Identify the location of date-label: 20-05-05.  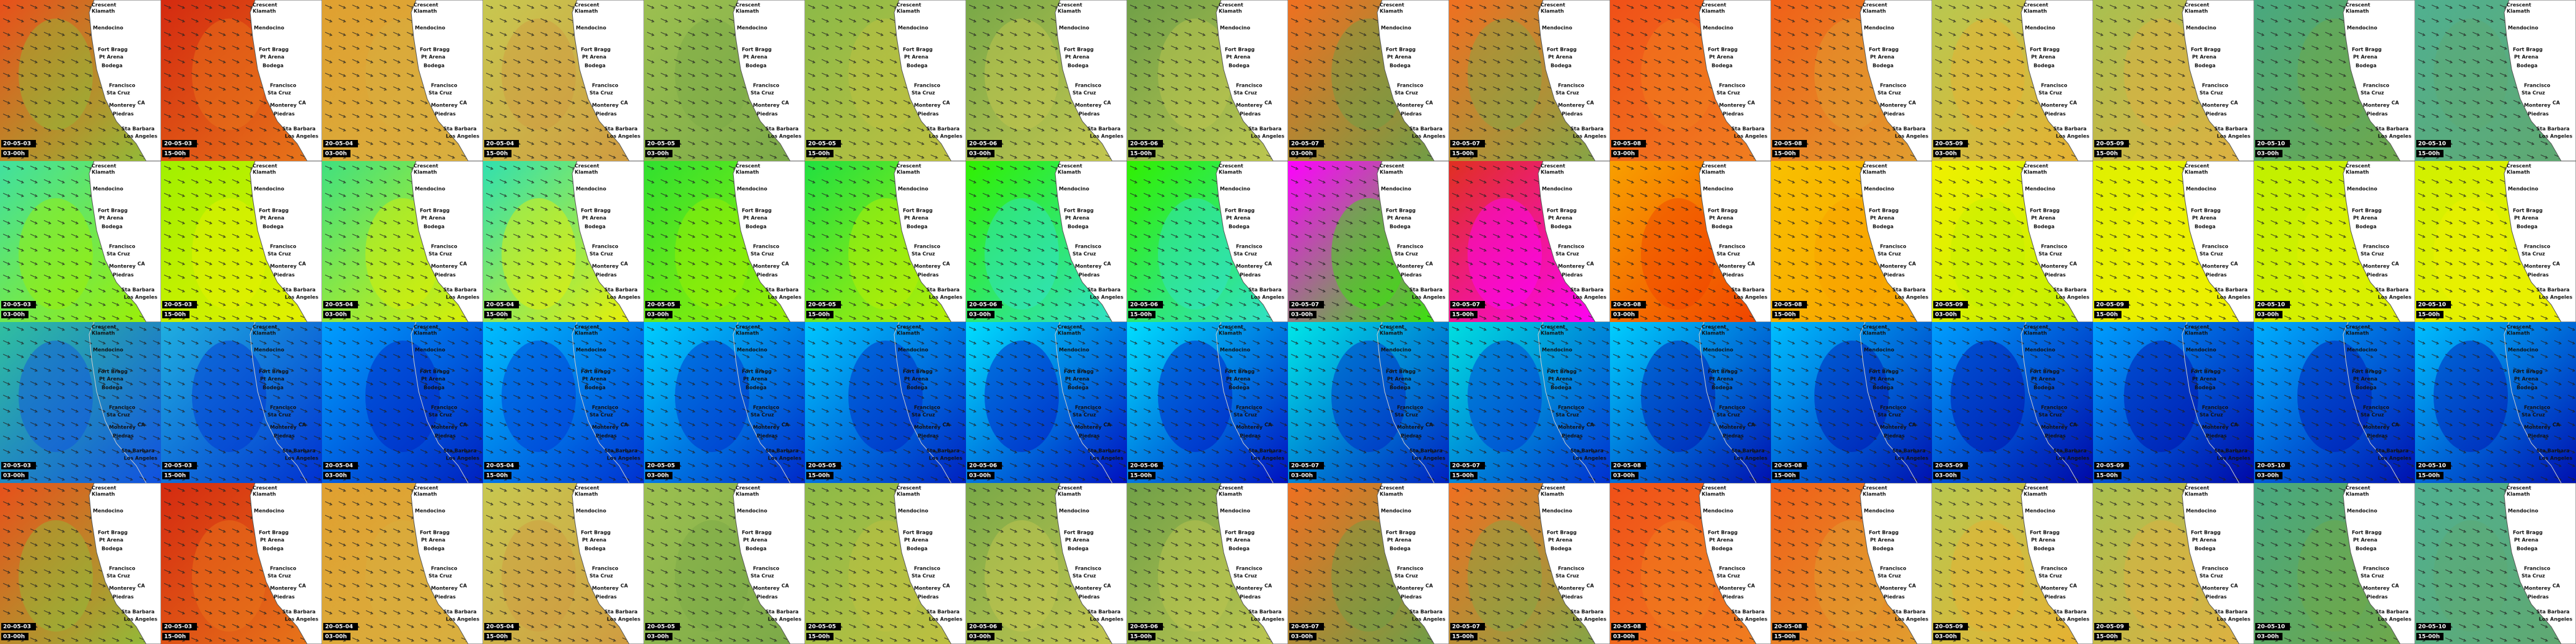
(661, 627).